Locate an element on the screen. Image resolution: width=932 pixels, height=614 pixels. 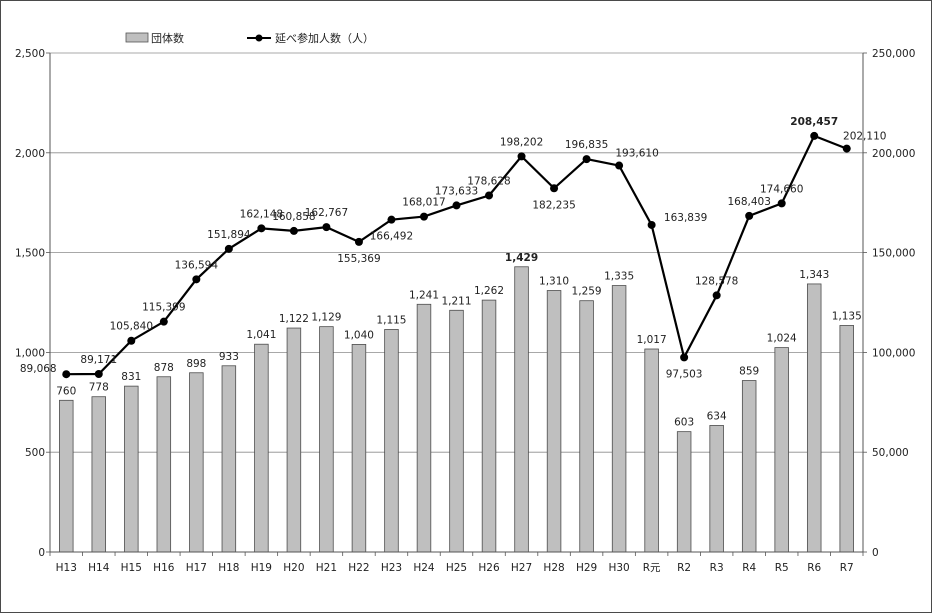
x-tick-label: H20 is located at coordinates (293, 568).